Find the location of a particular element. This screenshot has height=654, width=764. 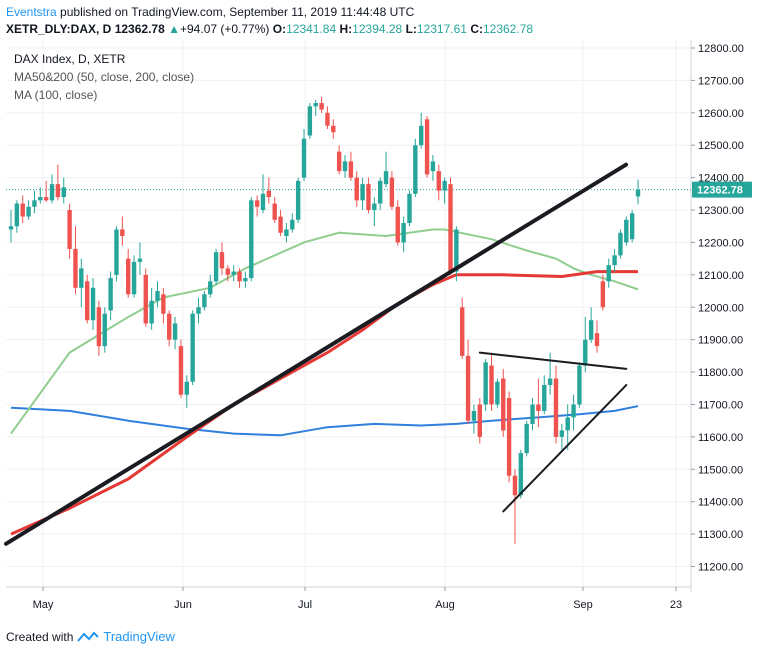

y-tick-label: 12400.00 is located at coordinates (721, 179).